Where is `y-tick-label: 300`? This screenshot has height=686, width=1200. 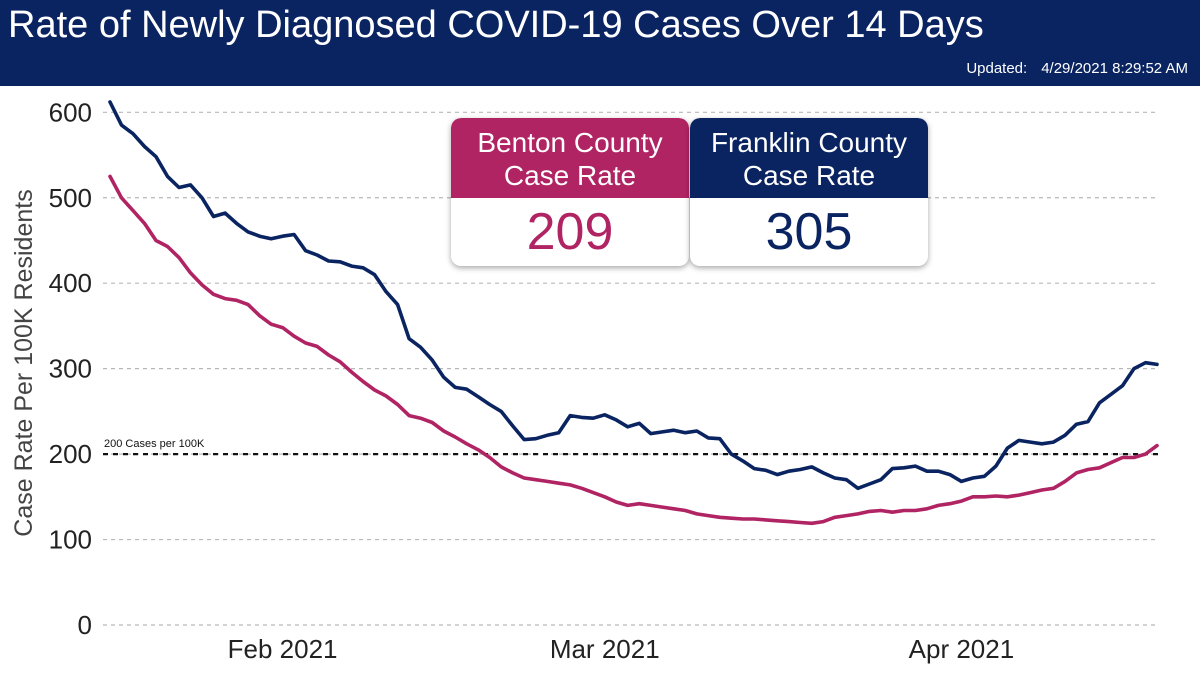
y-tick-label: 300 is located at coordinates (70, 369).